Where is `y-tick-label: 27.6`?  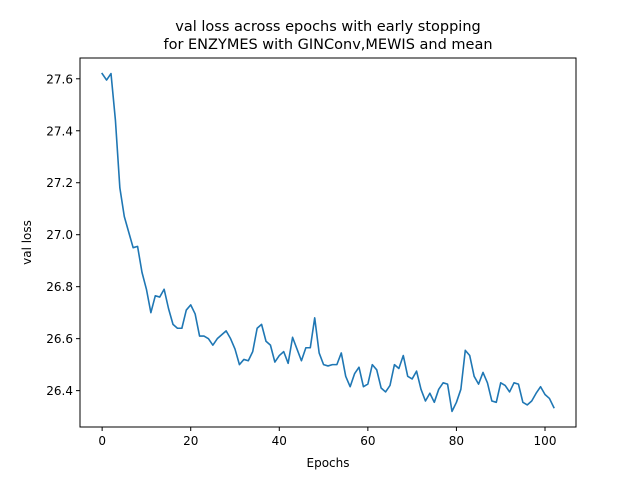 y-tick-label: 27.6 is located at coordinates (59, 79).